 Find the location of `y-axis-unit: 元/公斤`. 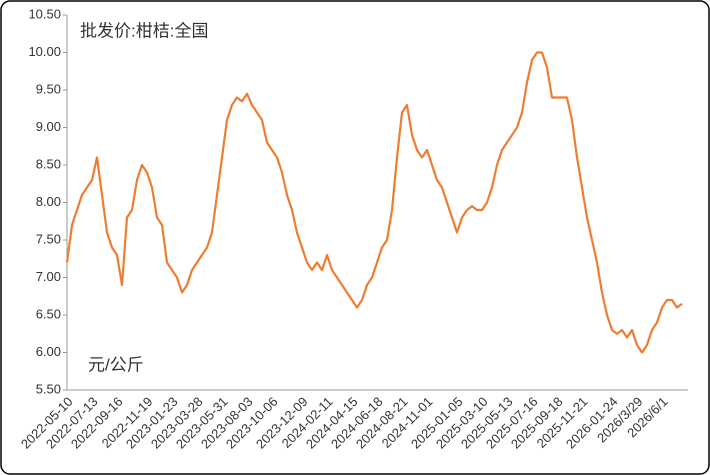

y-axis-unit: 元/公斤 is located at coordinates (116, 364).